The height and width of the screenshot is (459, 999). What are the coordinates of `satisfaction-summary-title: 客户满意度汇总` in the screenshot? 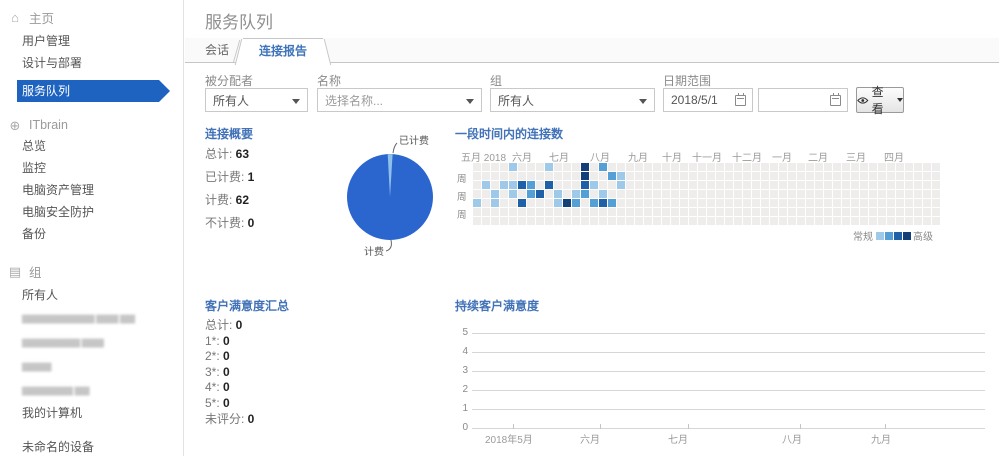 It's located at (247, 306).